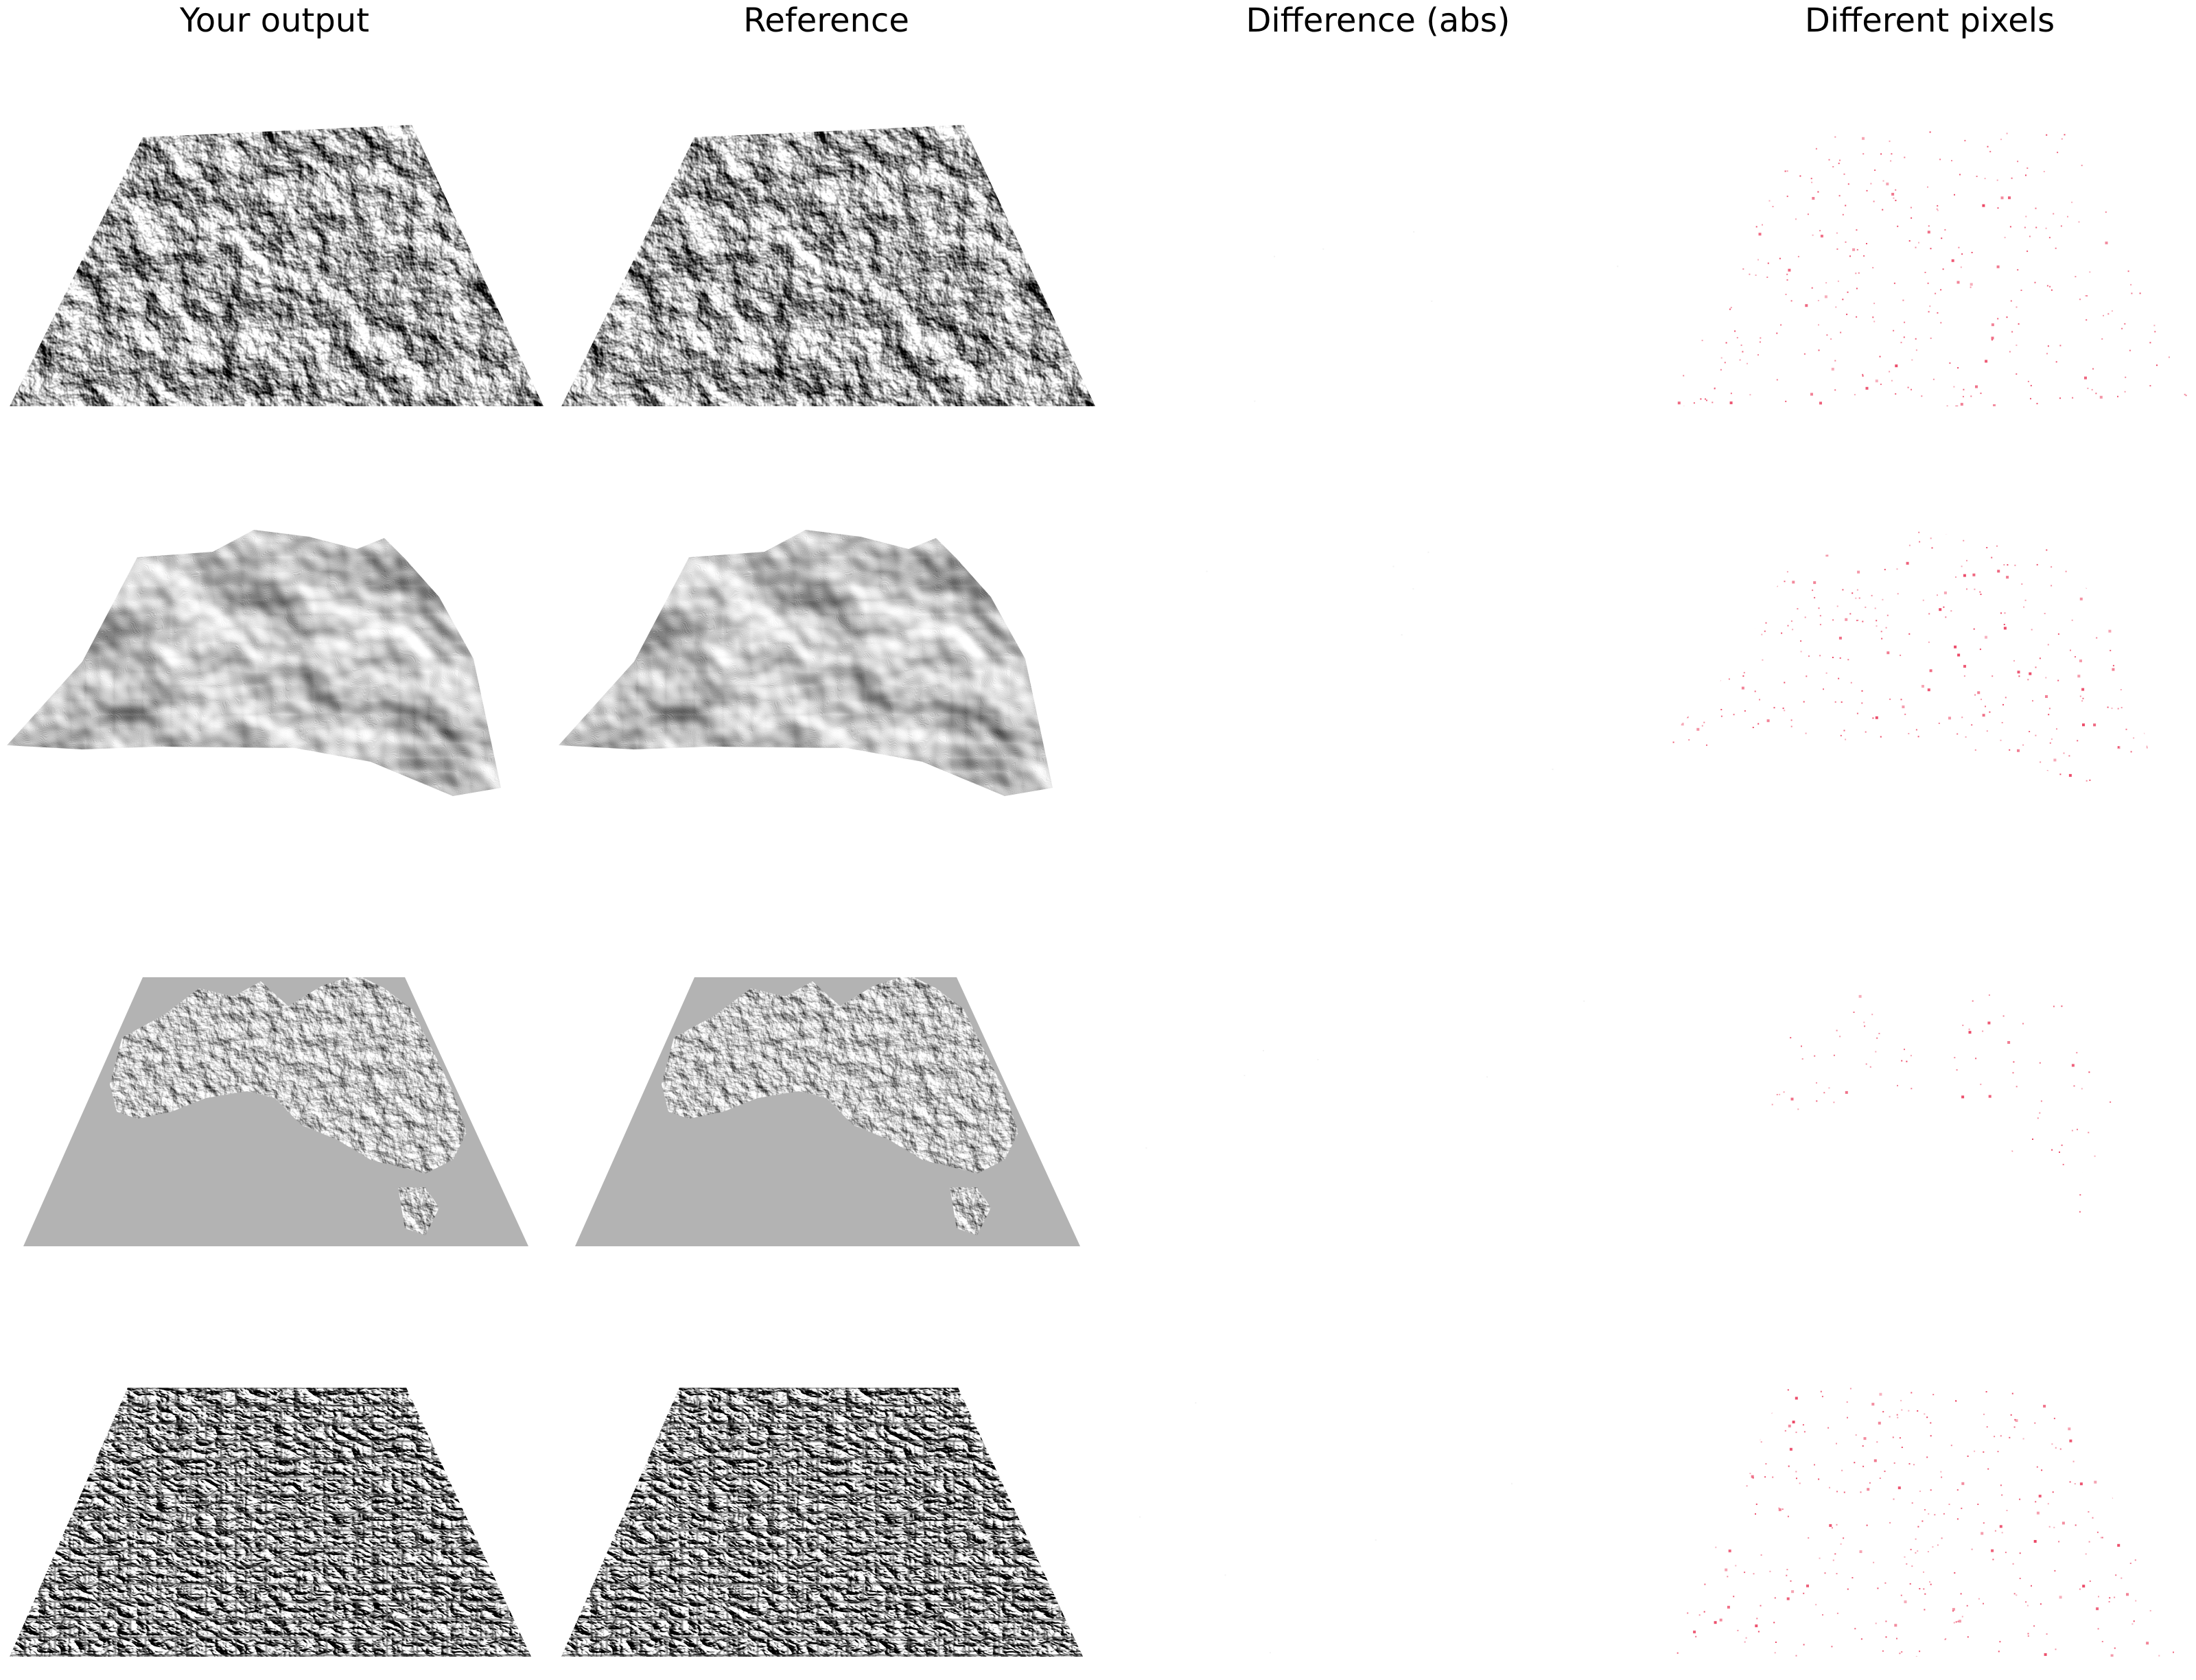 Image resolution: width=2196 pixels, height=1680 pixels. Describe the element at coordinates (274, 20) in the screenshot. I see `column-title-output: Your output` at that location.